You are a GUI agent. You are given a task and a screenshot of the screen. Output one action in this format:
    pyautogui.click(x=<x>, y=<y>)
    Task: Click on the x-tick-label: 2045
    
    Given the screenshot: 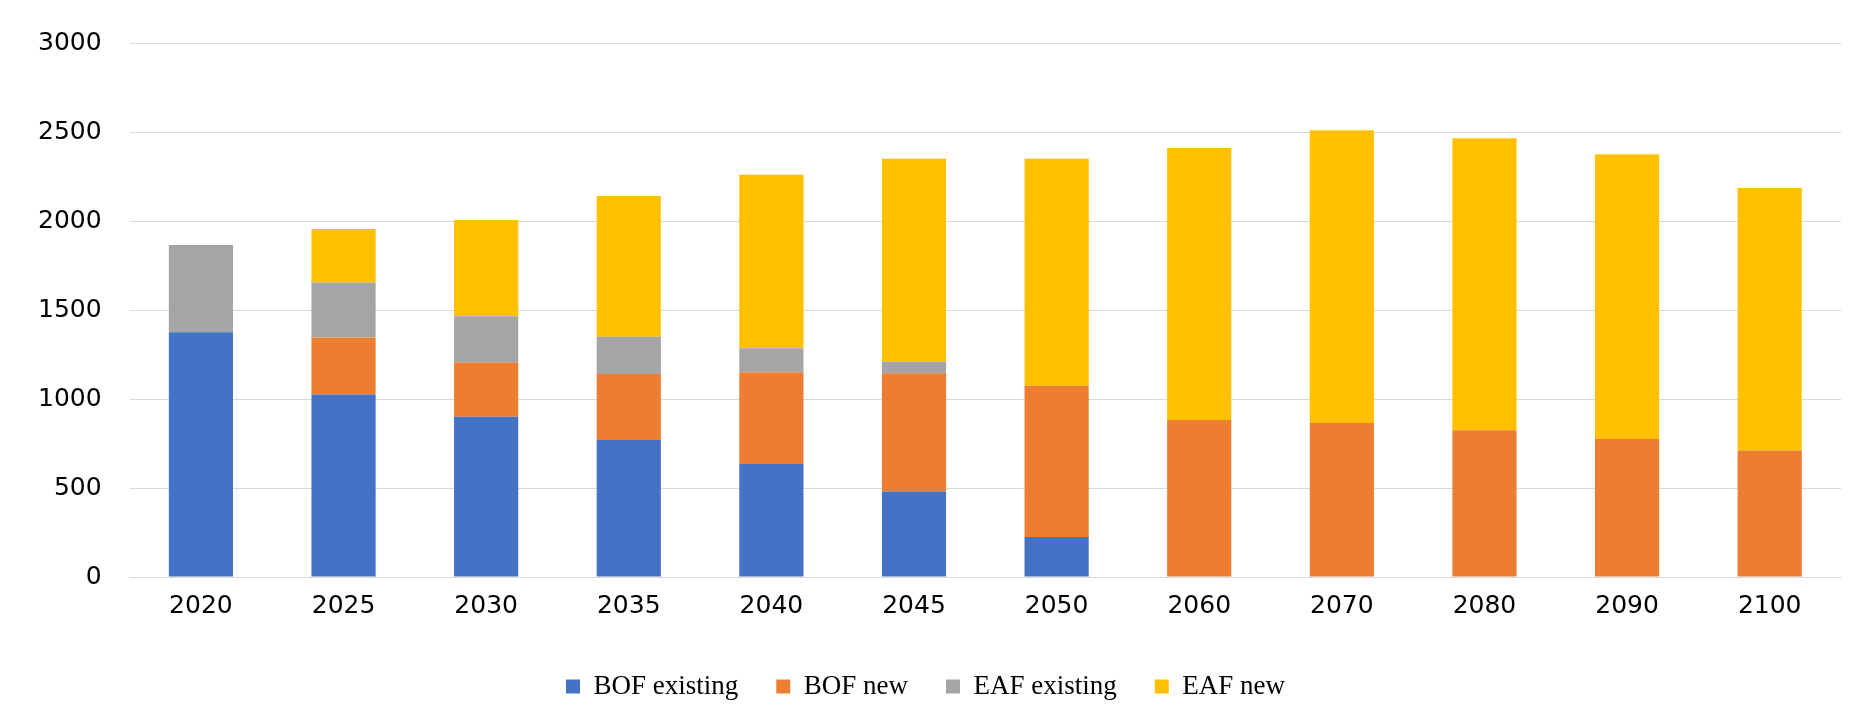 What is the action you would take?
    pyautogui.click(x=914, y=604)
    